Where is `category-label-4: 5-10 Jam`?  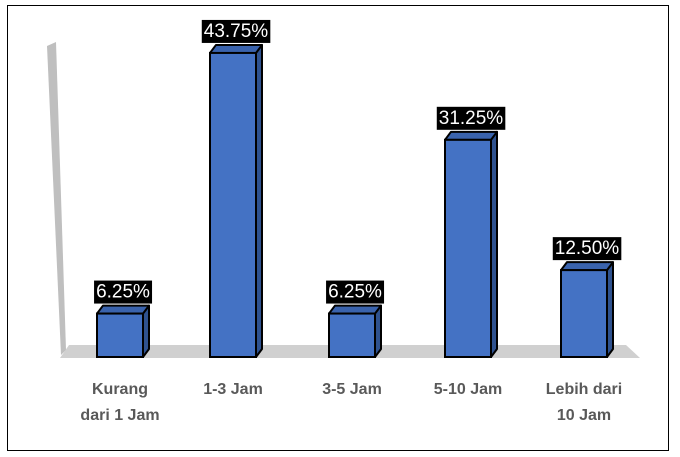 category-label-4: 5-10 Jam is located at coordinates (468, 389).